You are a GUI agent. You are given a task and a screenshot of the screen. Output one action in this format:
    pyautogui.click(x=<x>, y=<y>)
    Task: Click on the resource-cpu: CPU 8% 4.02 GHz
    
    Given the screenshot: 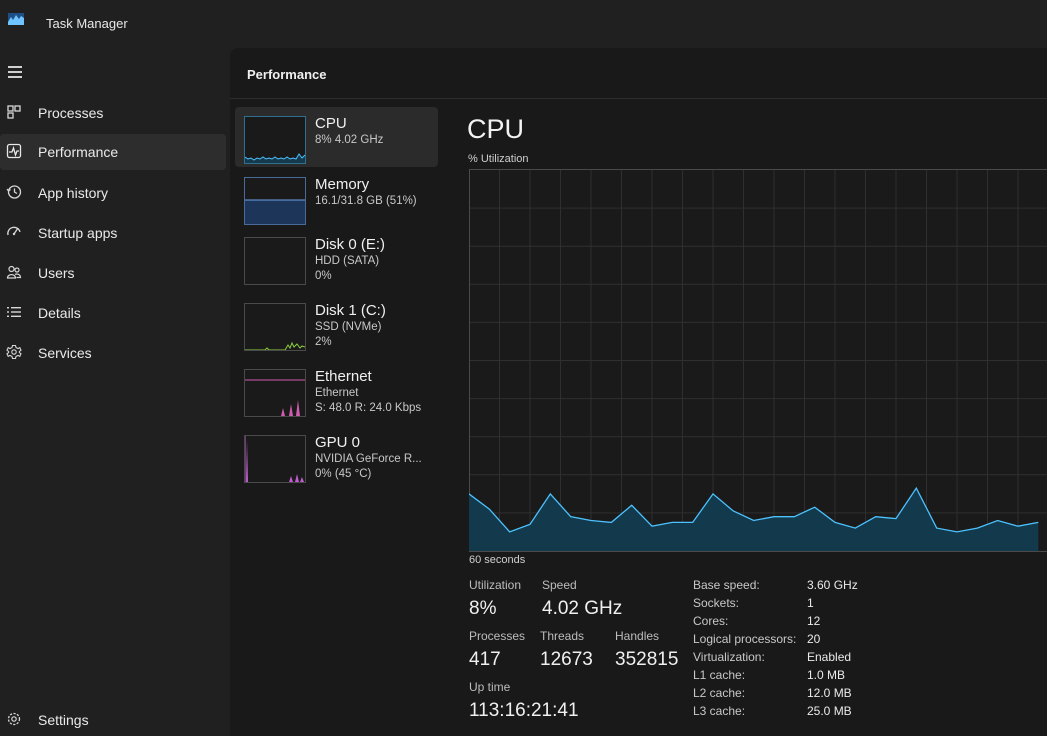 What is the action you would take?
    pyautogui.click(x=336, y=137)
    